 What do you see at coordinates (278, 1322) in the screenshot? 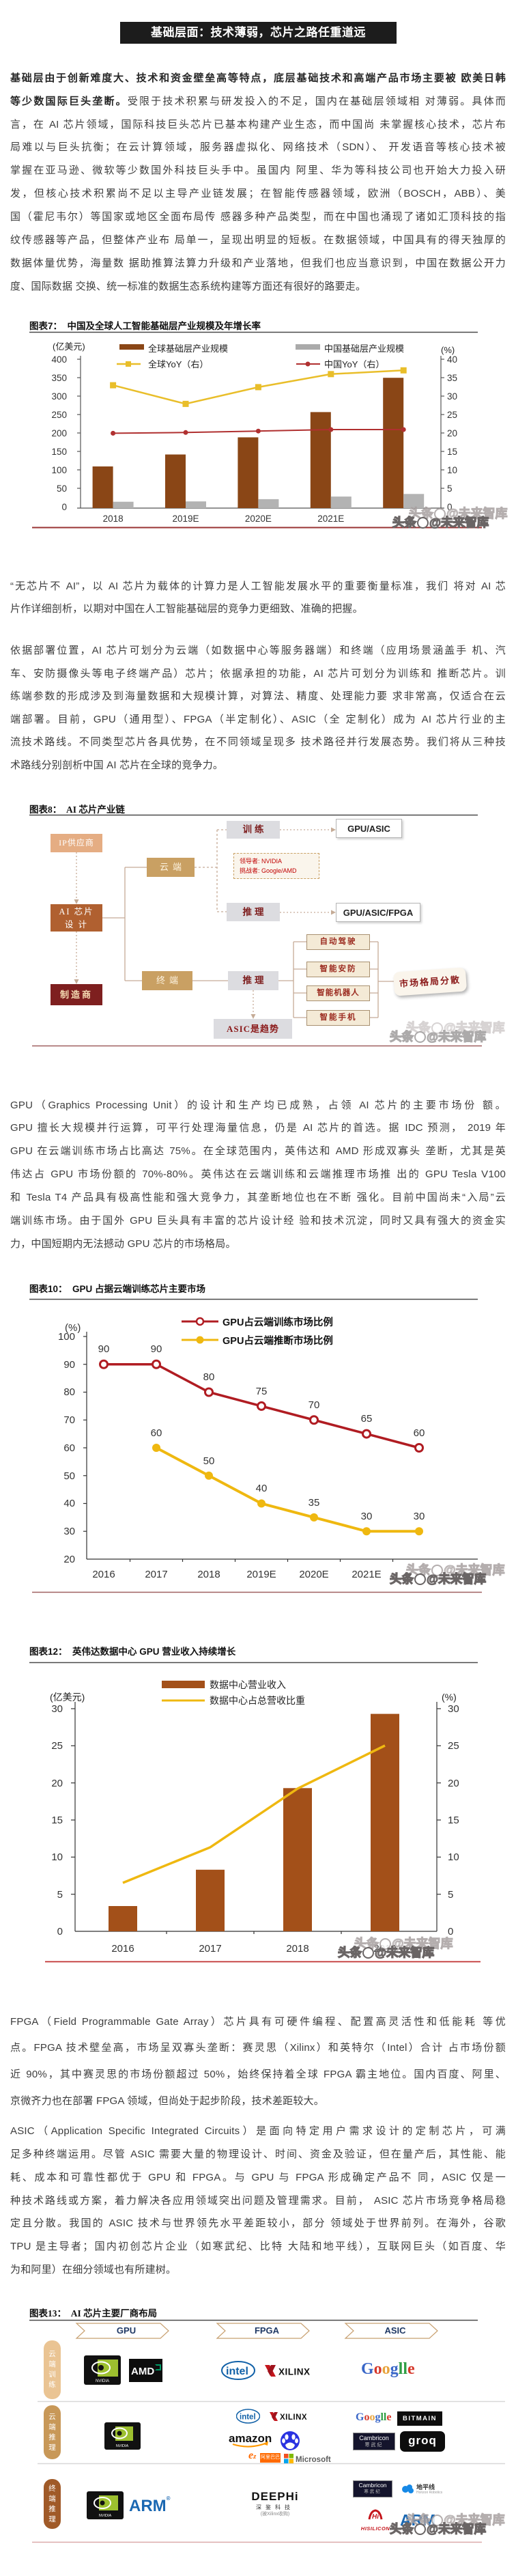
I see `svg-text: GPU占云端训练市场比例` at bounding box center [278, 1322].